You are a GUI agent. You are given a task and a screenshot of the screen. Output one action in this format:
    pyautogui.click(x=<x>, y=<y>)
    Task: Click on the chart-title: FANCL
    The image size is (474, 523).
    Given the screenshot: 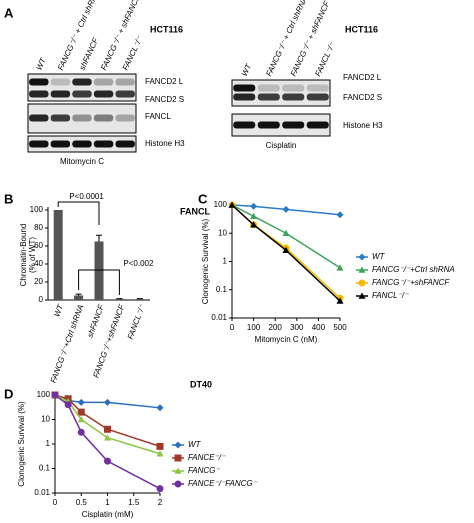 What is the action you would take?
    pyautogui.click(x=195, y=211)
    